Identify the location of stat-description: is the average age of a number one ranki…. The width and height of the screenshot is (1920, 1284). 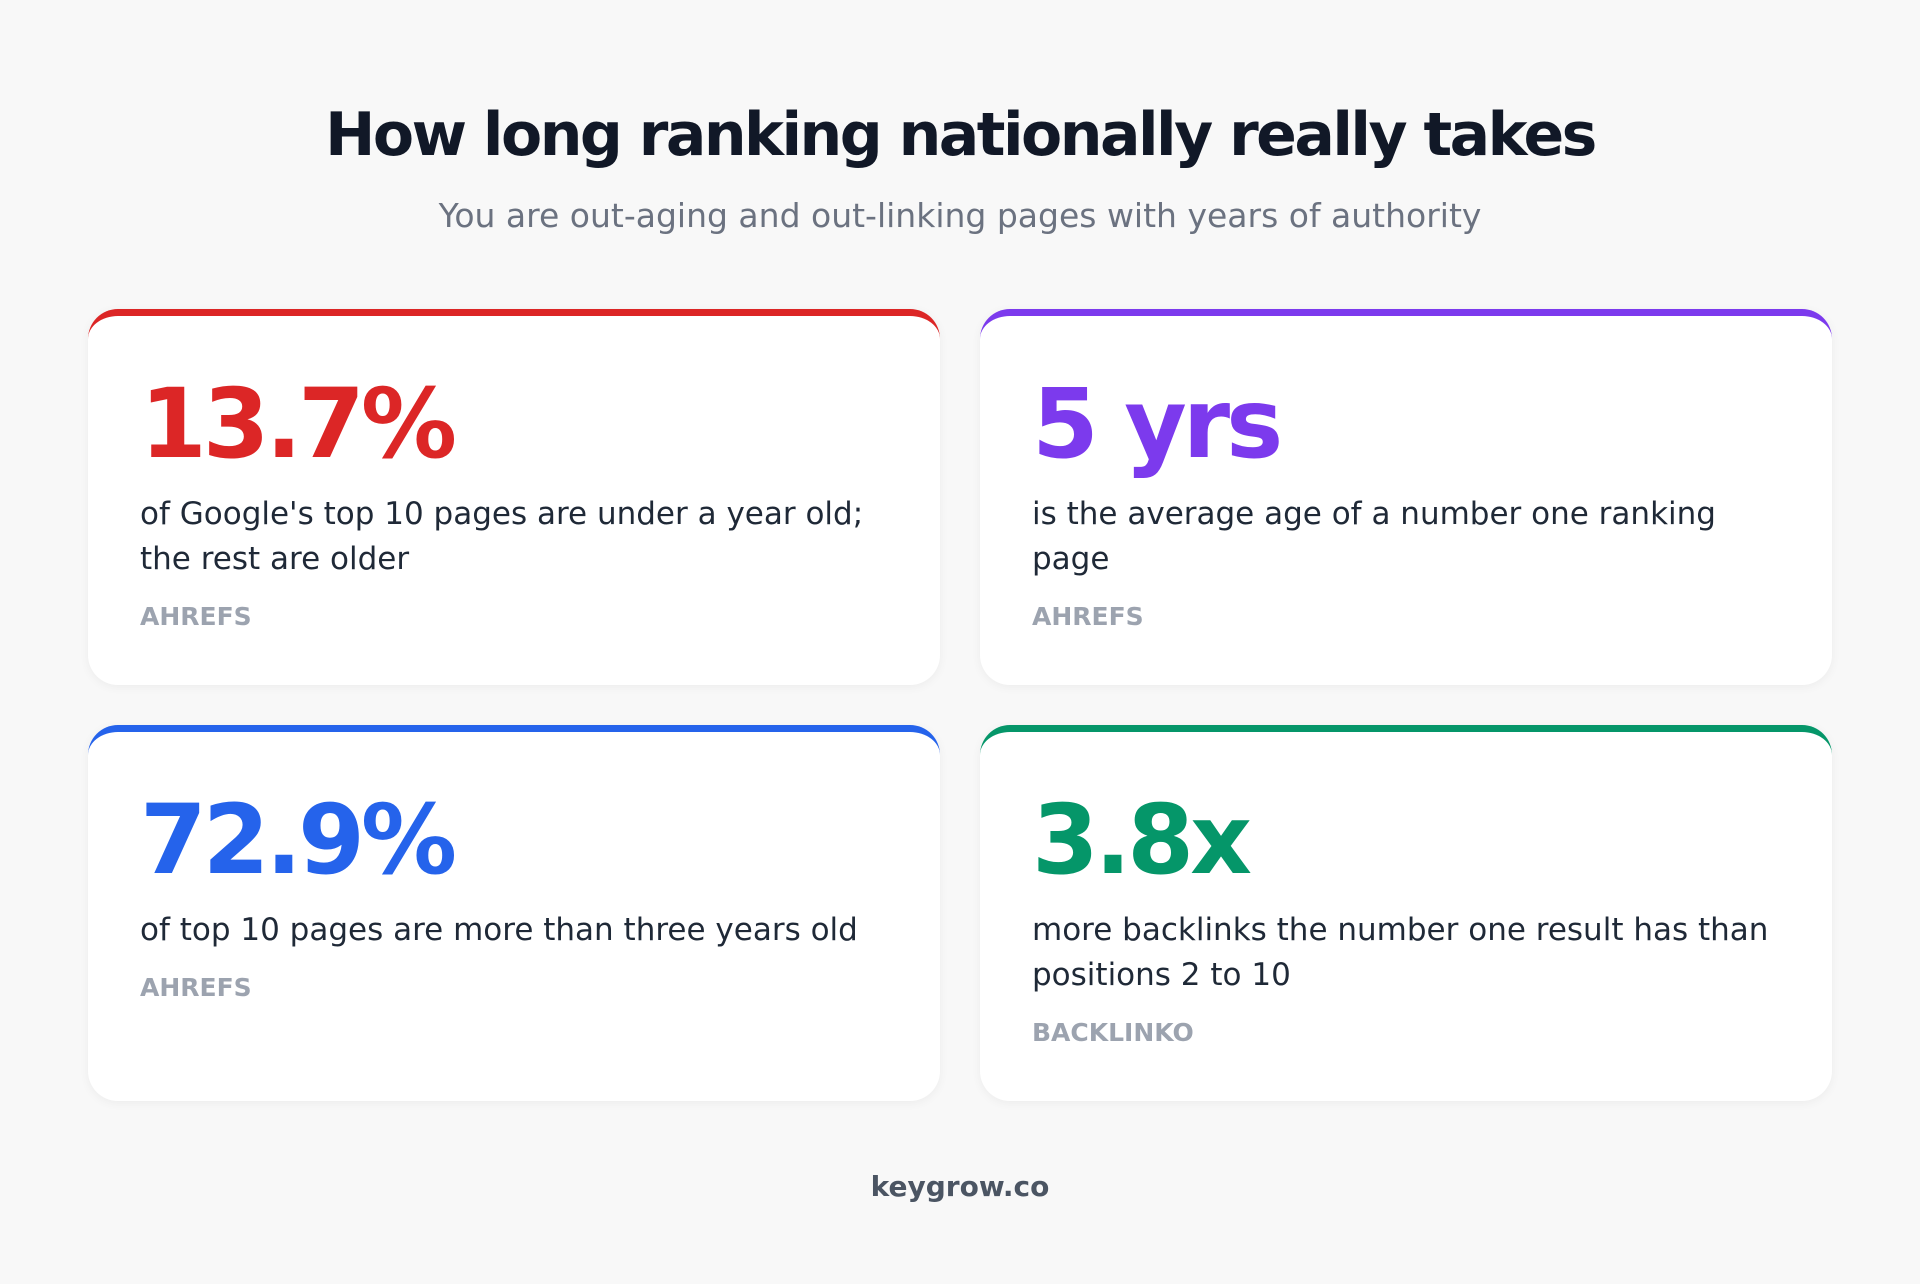
(1374, 536).